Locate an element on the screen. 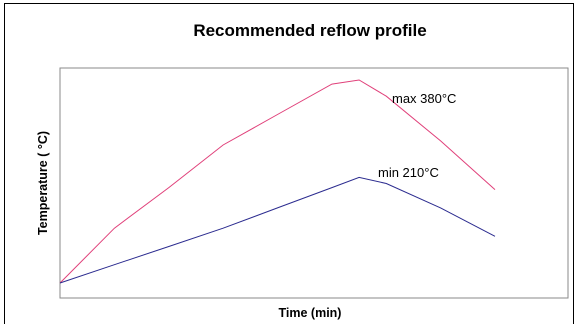  y-axis-label: Temperature ( °C) is located at coordinates (43, 183).